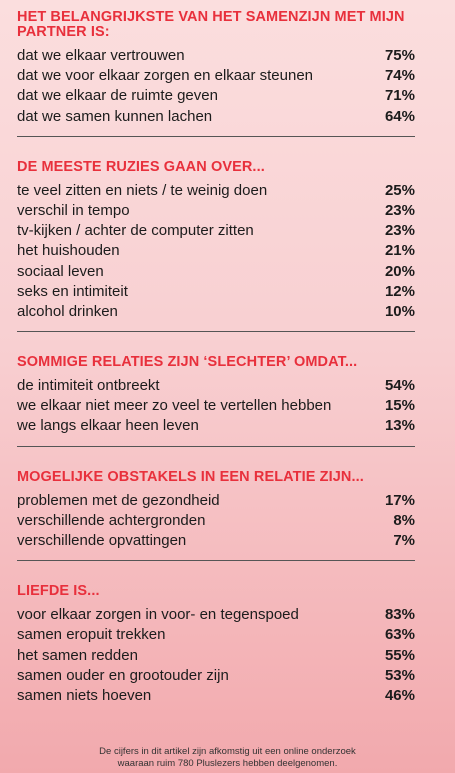  Describe the element at coordinates (101, 55) in the screenshot. I see `row-label: dat we elkaar vertrouwen` at that location.